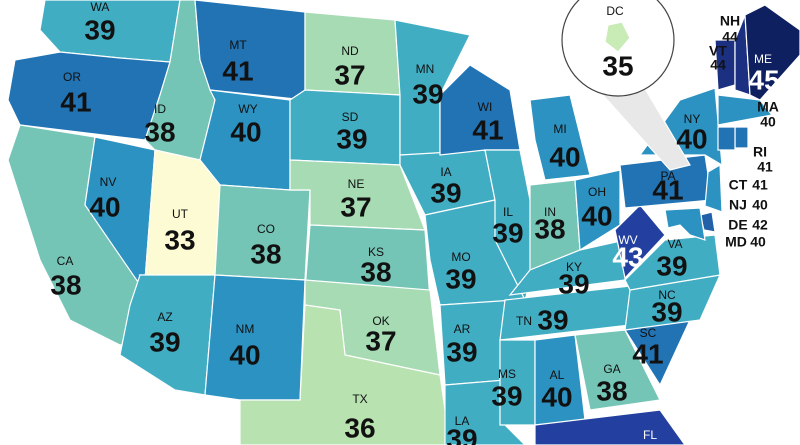  I want to click on state-name: MA, so click(768, 107).